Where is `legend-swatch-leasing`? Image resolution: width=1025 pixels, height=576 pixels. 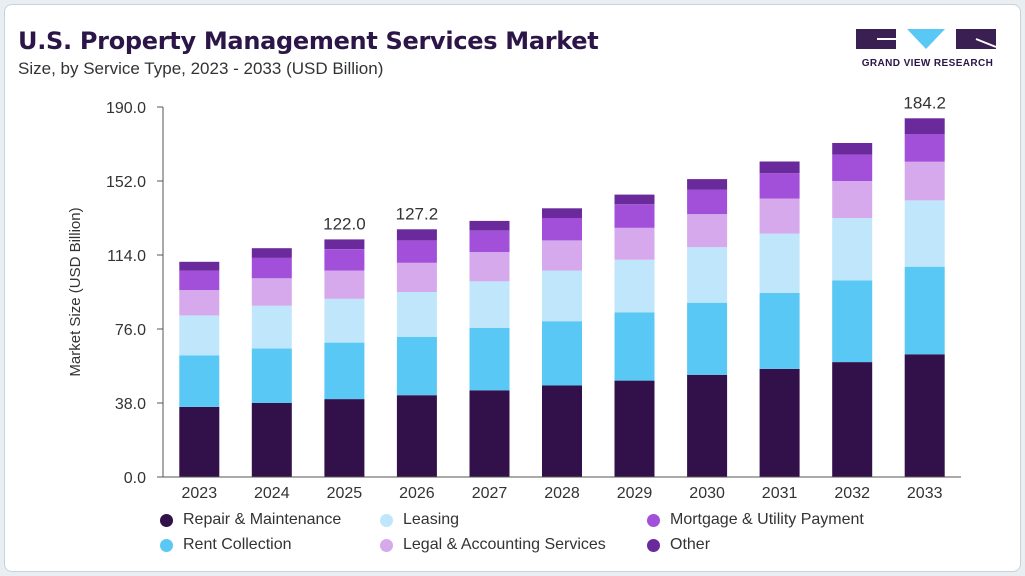 legend-swatch-leasing is located at coordinates (386, 520).